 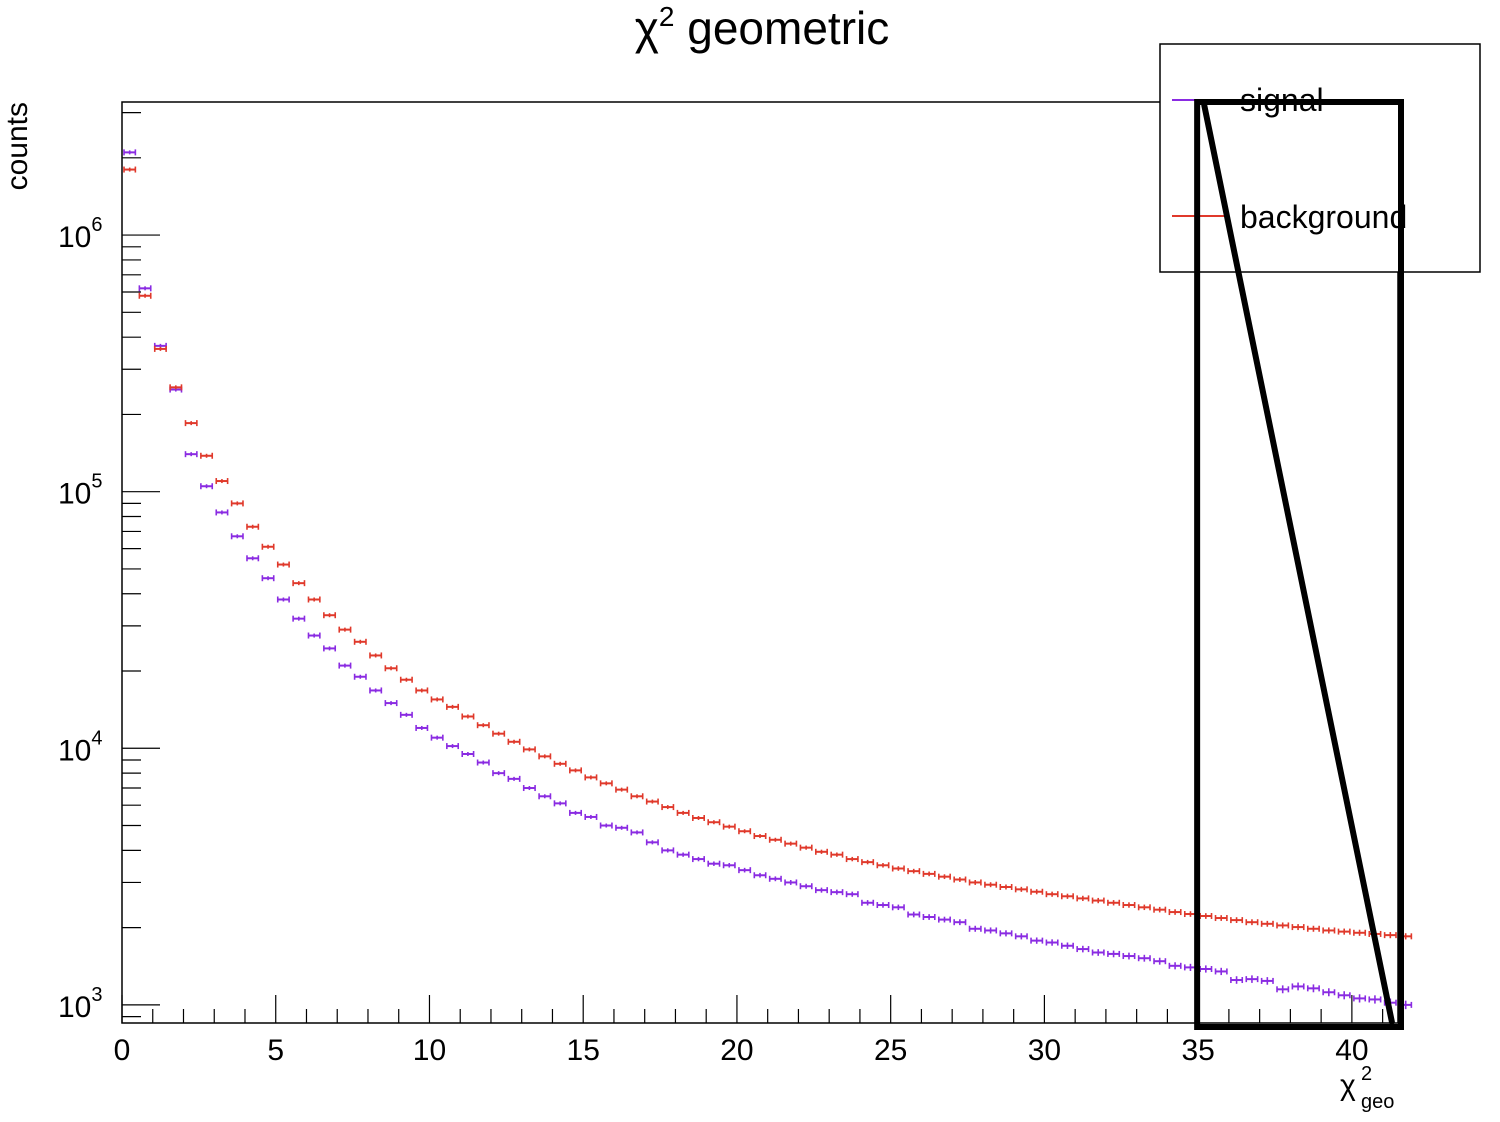 I want to click on y-tick-label: 106, so click(x=80, y=234).